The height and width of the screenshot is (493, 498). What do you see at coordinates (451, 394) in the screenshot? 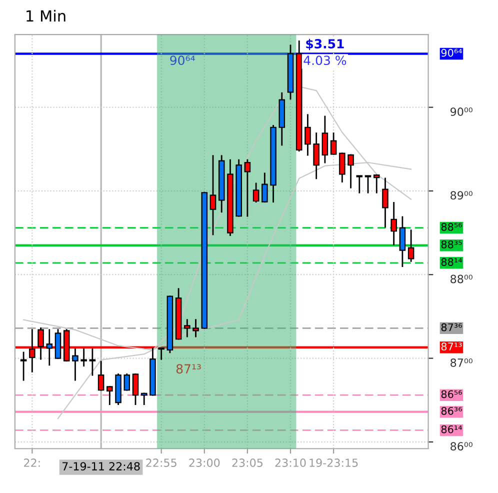
I see `ref-line-label: 86⁵⁶` at bounding box center [451, 394].